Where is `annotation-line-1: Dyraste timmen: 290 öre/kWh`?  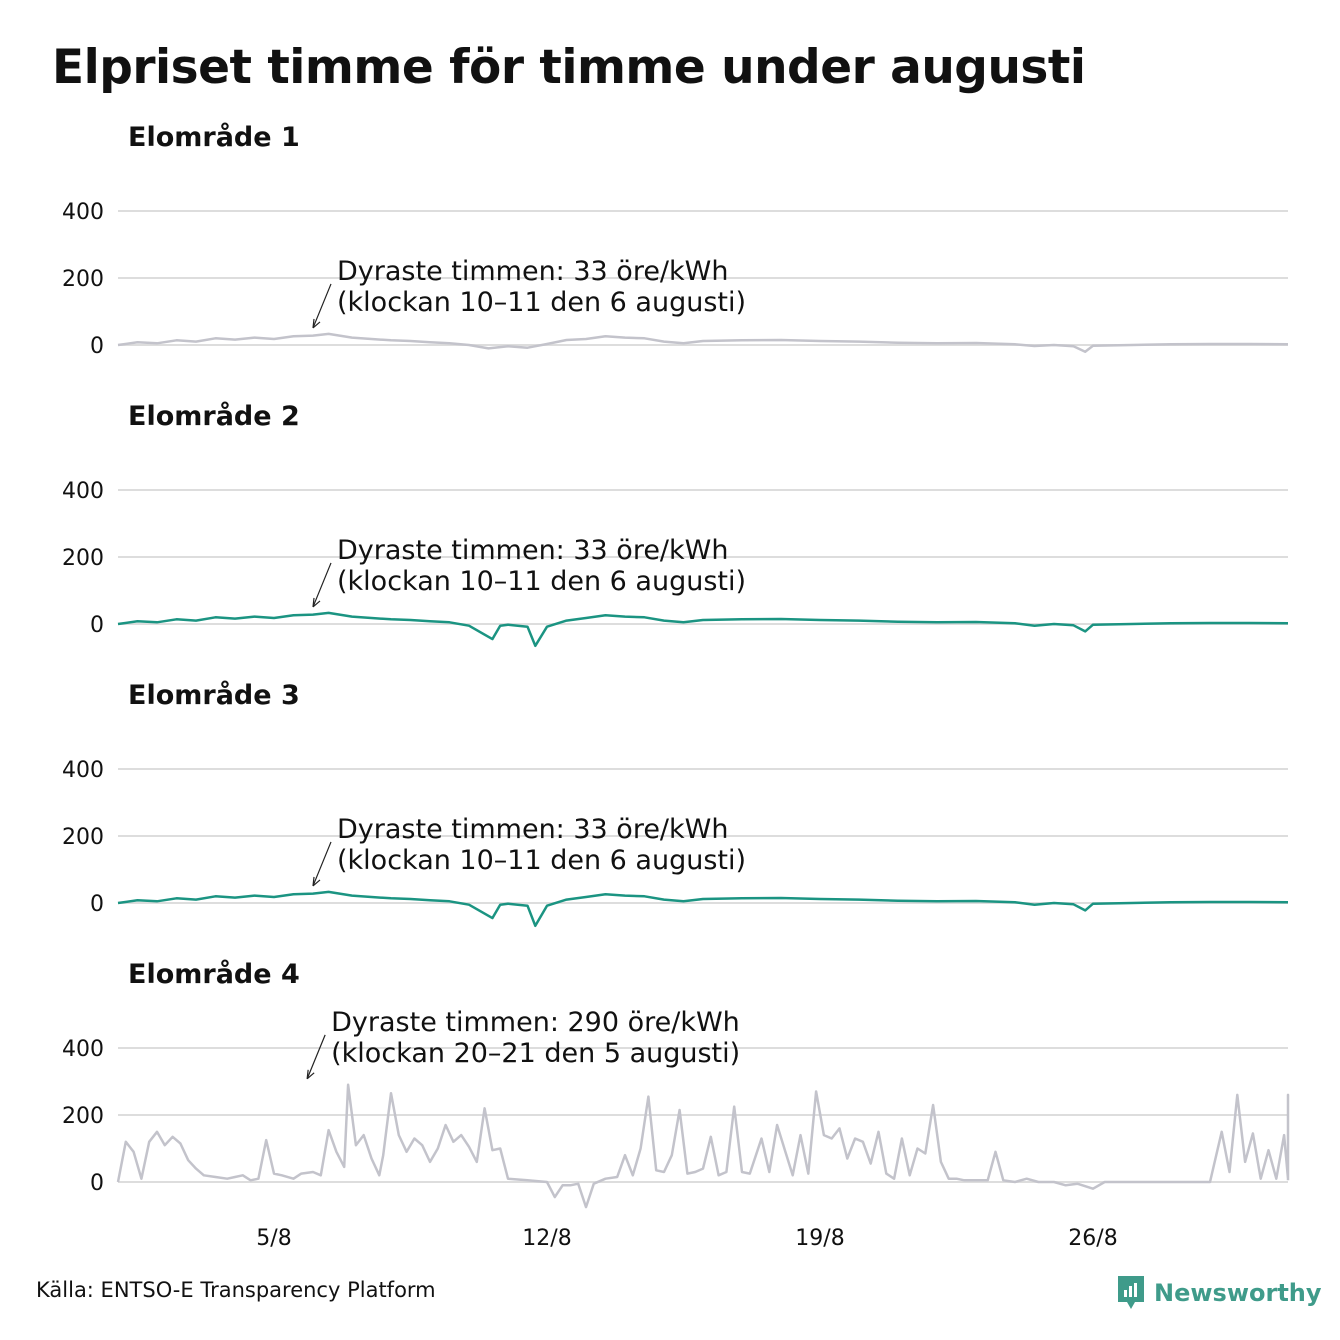 annotation-line-1: Dyraste timmen: 290 öre/kWh is located at coordinates (535, 1022).